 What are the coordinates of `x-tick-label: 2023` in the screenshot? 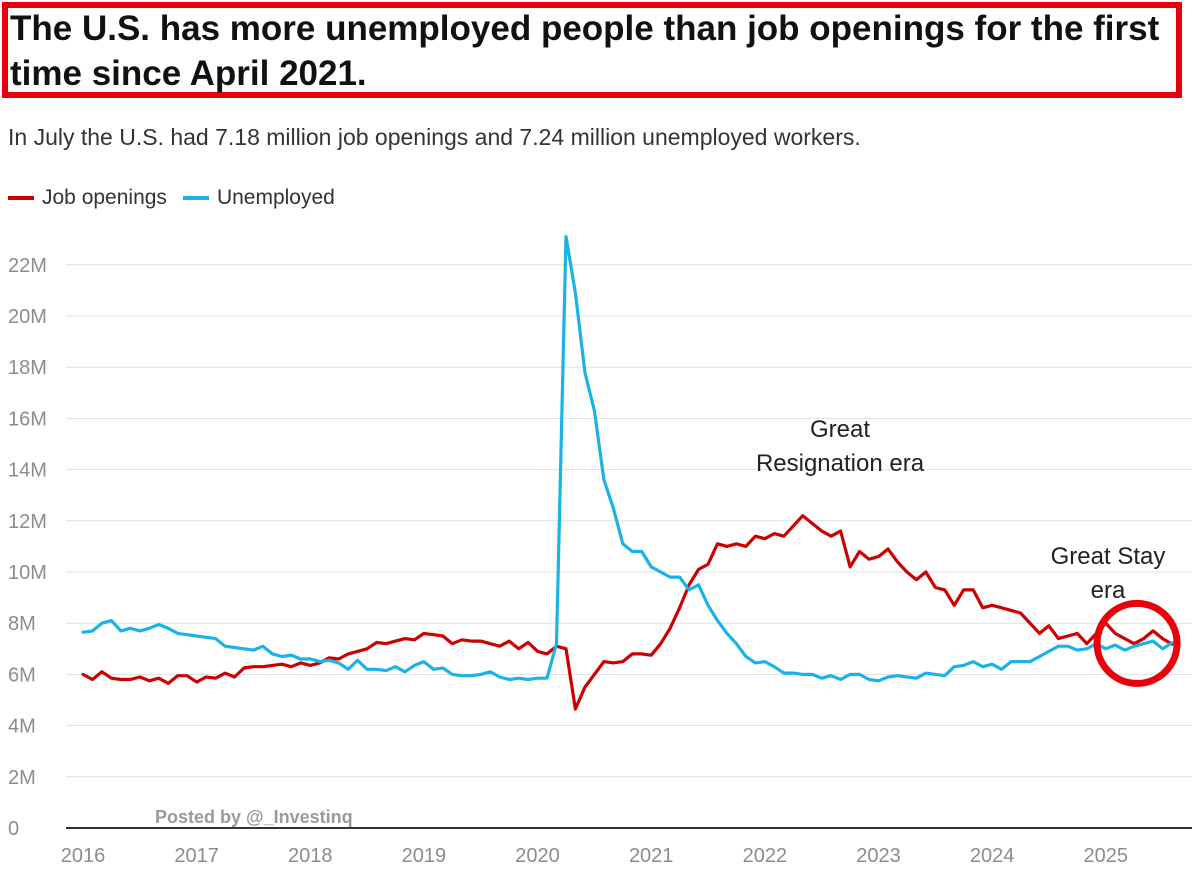 It's located at (878, 856).